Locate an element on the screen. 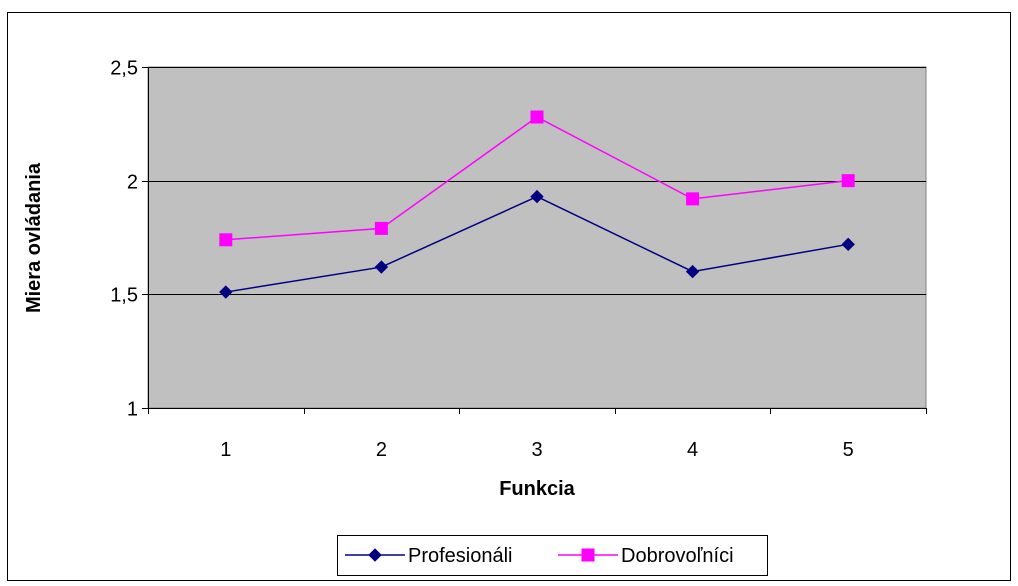 The height and width of the screenshot is (586, 1018). legend-label-1: Profesionáli is located at coordinates (460, 556).